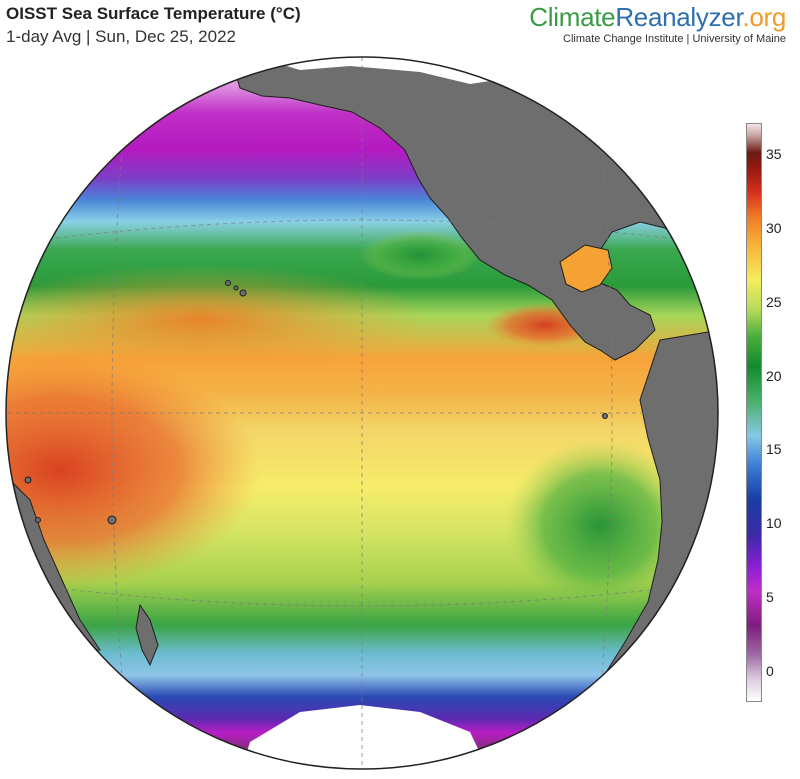 Image resolution: width=800 pixels, height=779 pixels. I want to click on brand-part-org: .org, so click(764, 17).